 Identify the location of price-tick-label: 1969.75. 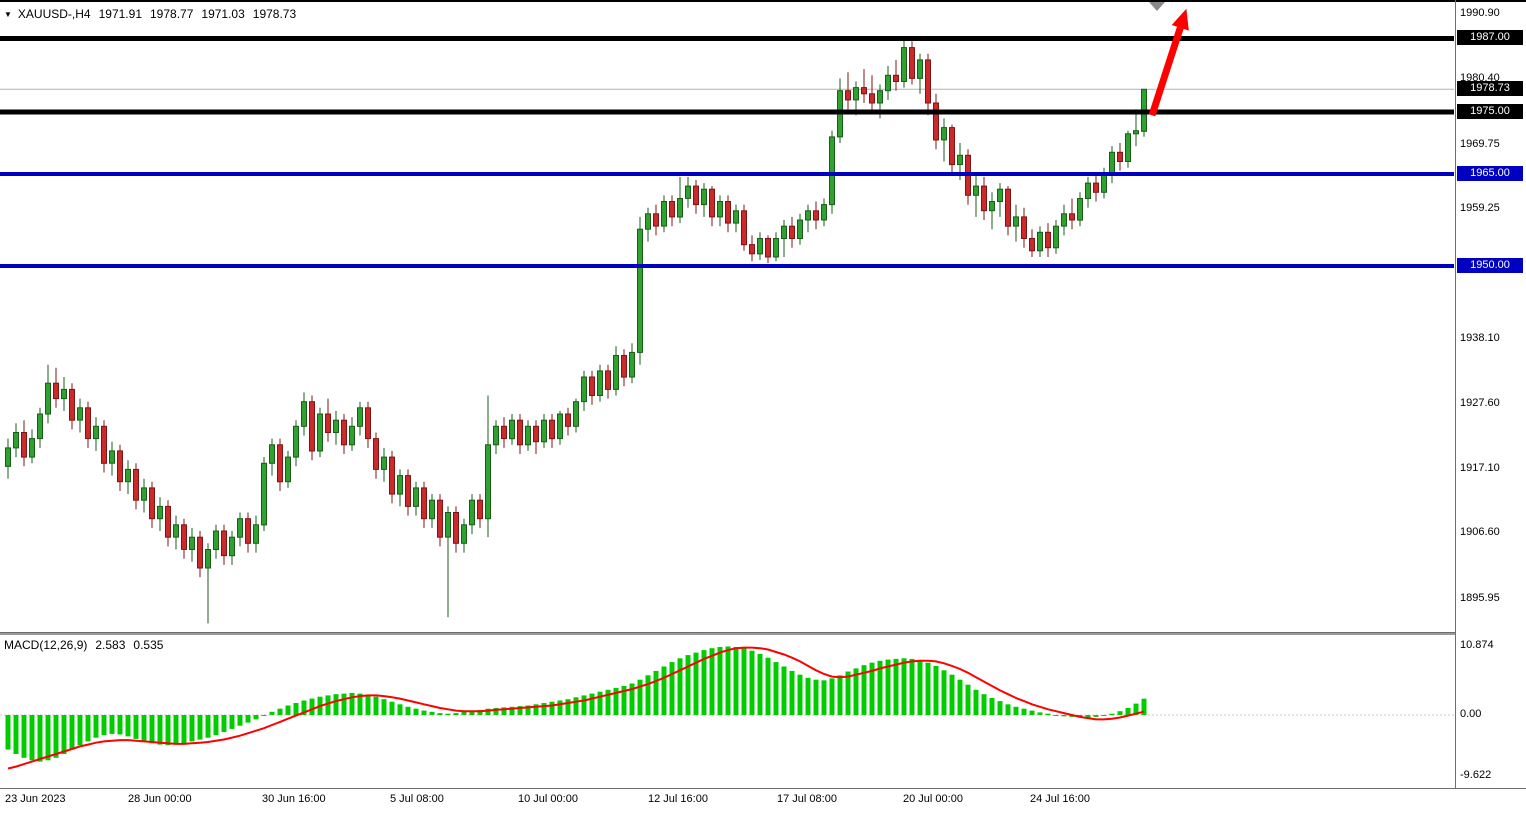
(1480, 144).